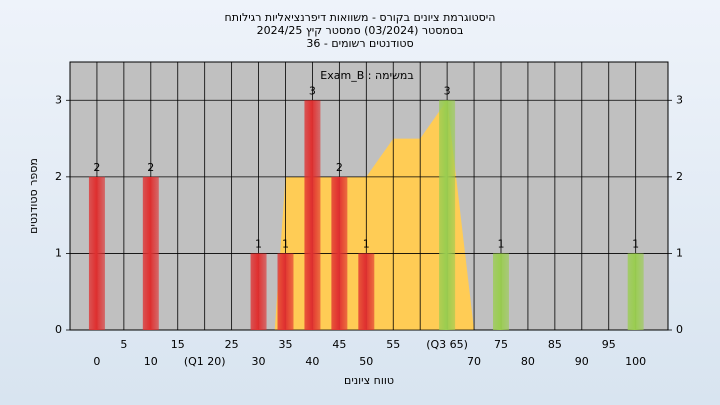  I want to click on x-tick-label: 90, so click(582, 361).